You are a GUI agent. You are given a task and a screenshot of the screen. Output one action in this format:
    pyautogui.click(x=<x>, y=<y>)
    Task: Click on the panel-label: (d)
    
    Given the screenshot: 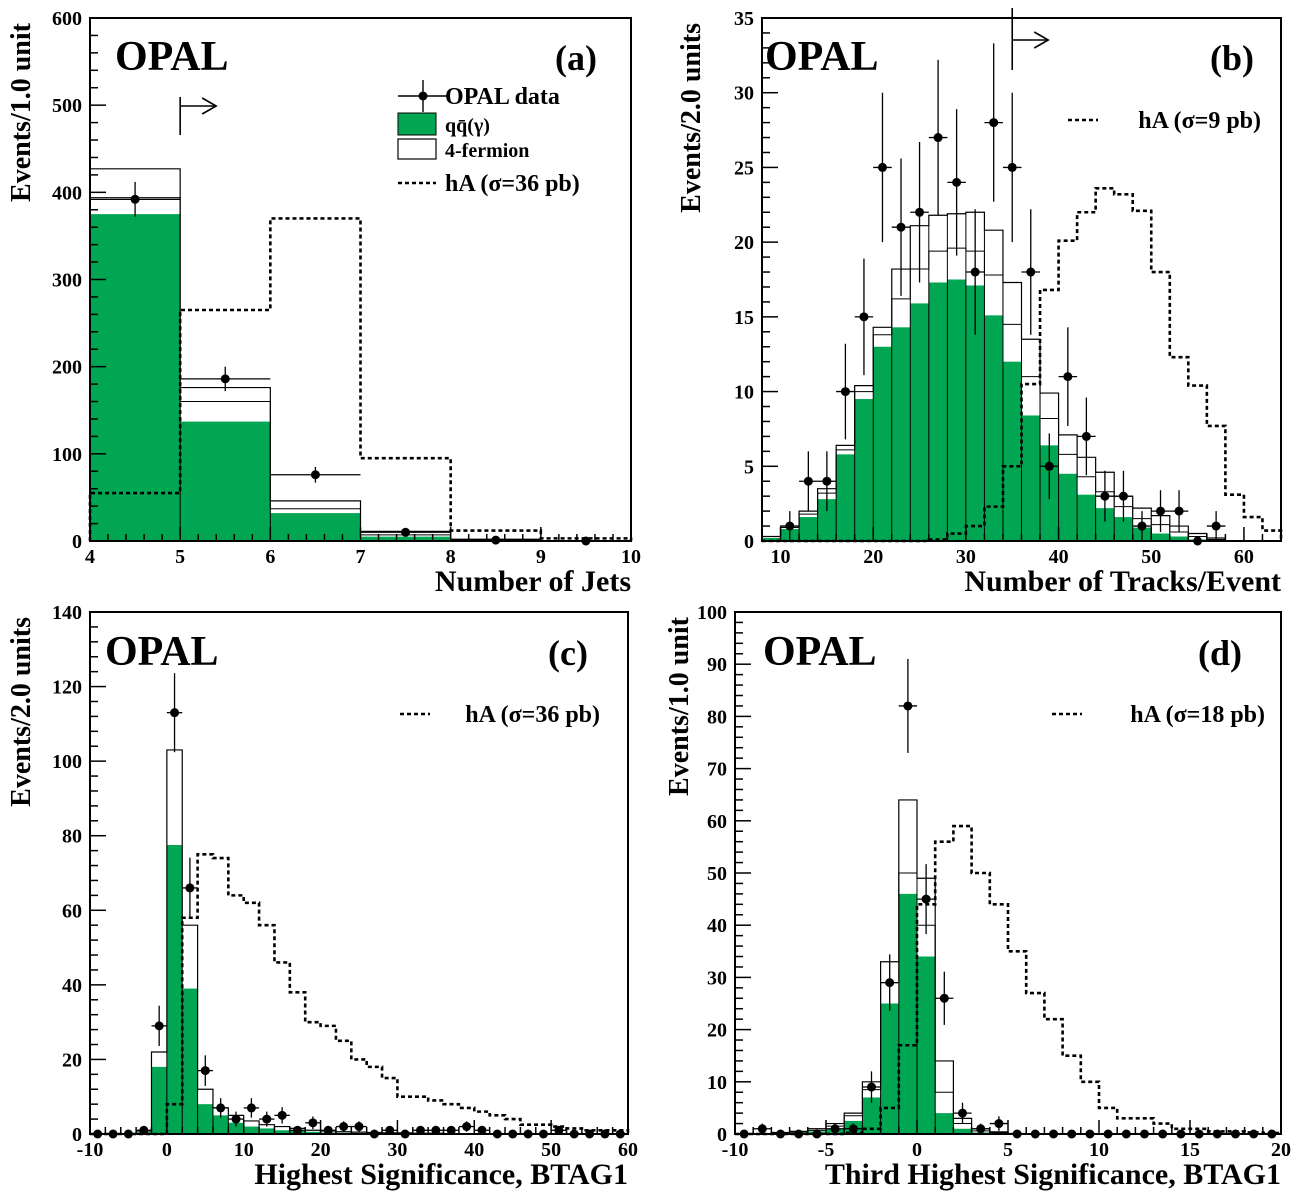 What is the action you would take?
    pyautogui.click(x=1220, y=653)
    